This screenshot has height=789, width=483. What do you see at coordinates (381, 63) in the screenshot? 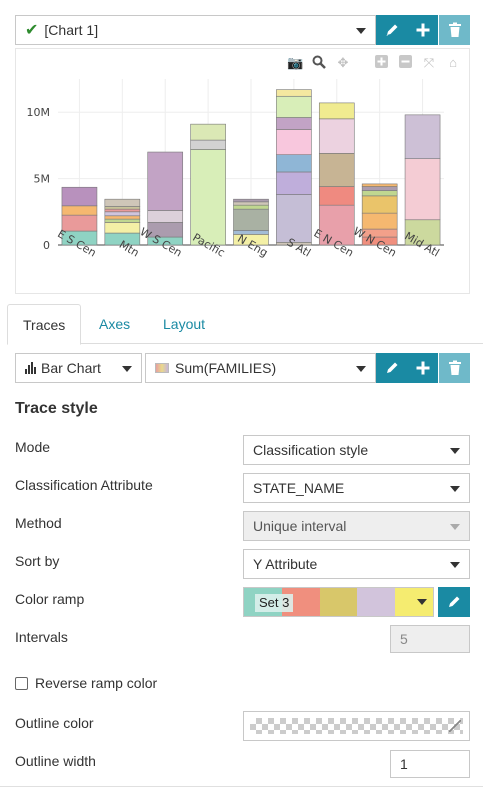
I see `zoom-in-icon` at bounding box center [381, 63].